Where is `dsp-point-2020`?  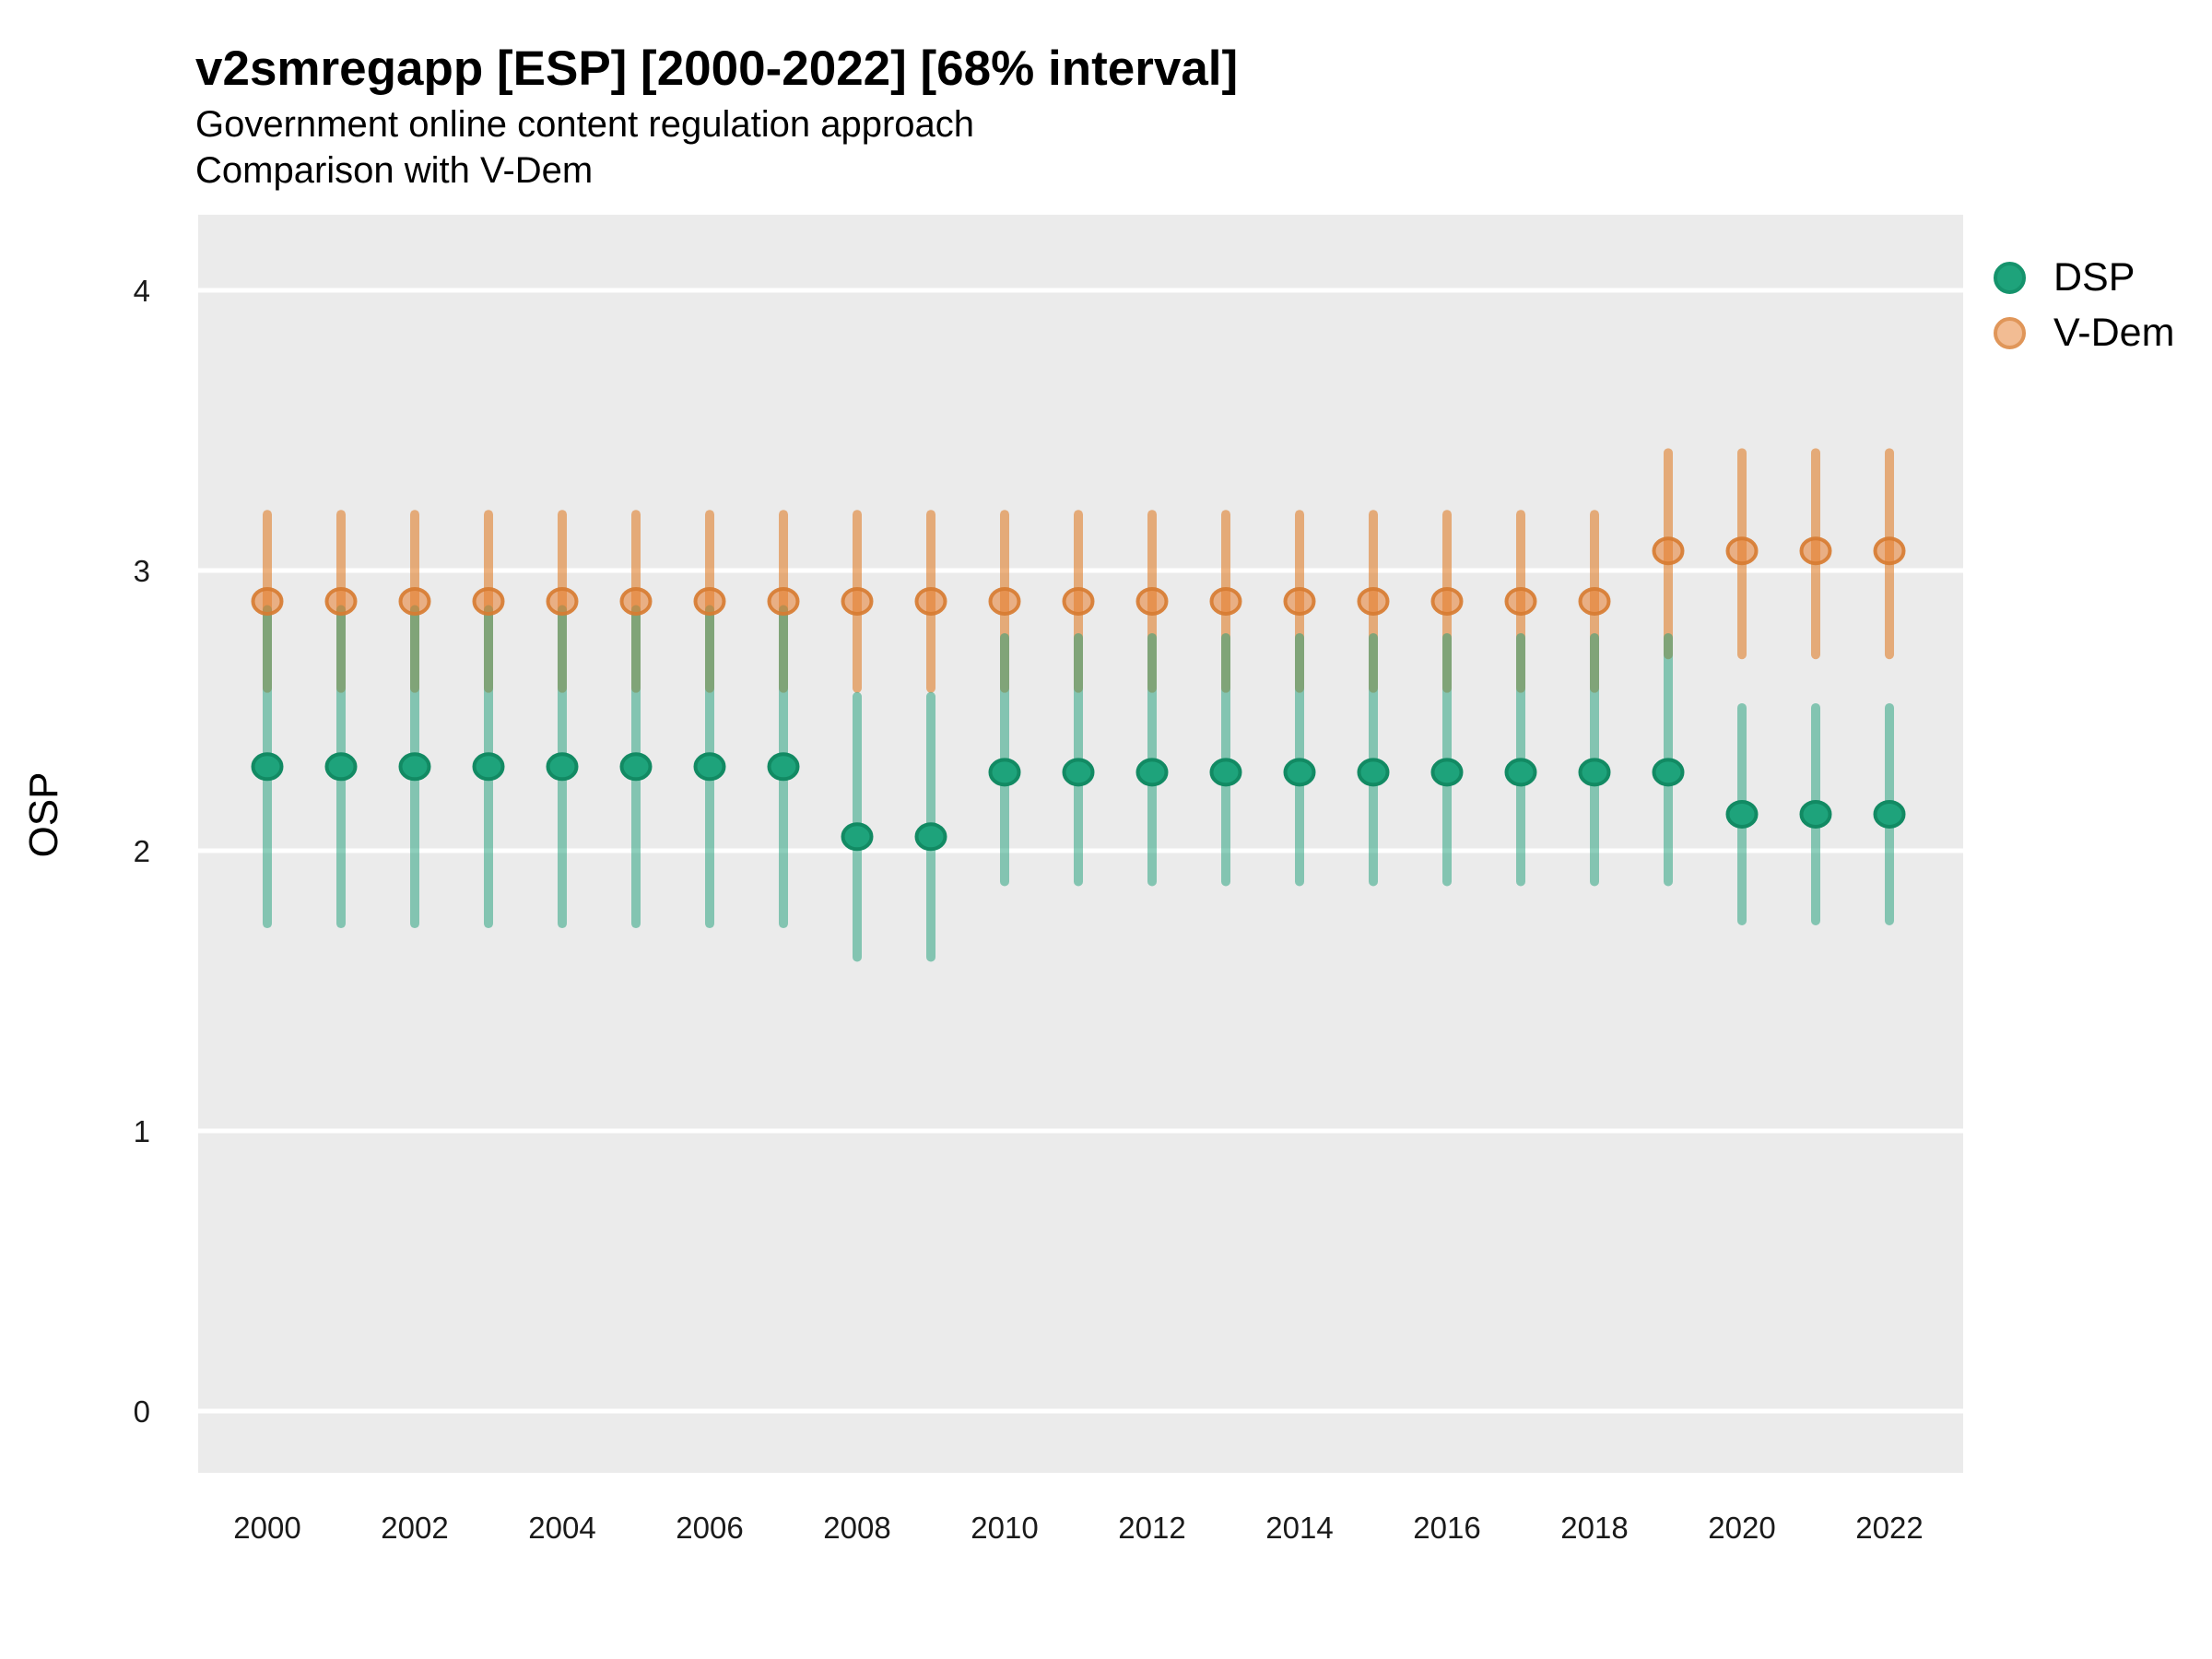 dsp-point-2020 is located at coordinates (1742, 814).